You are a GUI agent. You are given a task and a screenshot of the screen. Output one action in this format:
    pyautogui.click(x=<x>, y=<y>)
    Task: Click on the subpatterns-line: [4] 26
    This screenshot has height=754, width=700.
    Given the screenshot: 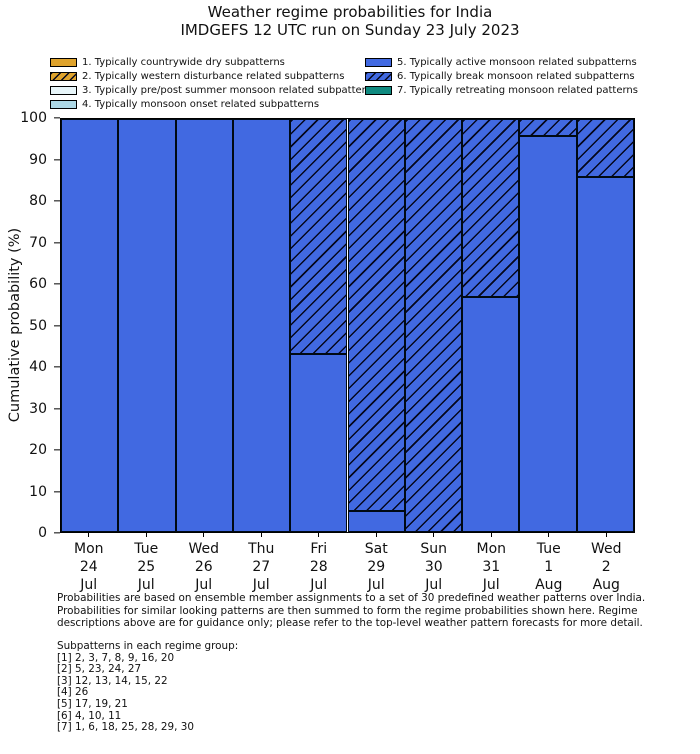 What is the action you would take?
    pyautogui.click(x=73, y=692)
    